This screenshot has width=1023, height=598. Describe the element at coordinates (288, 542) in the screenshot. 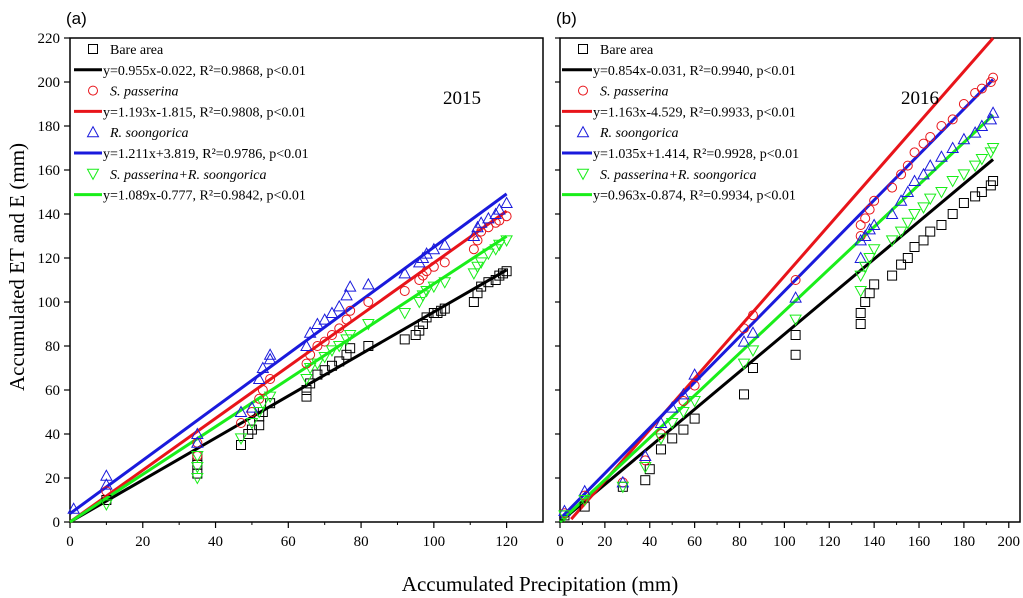

I see `panel-a-x-tick-label: 60` at that location.